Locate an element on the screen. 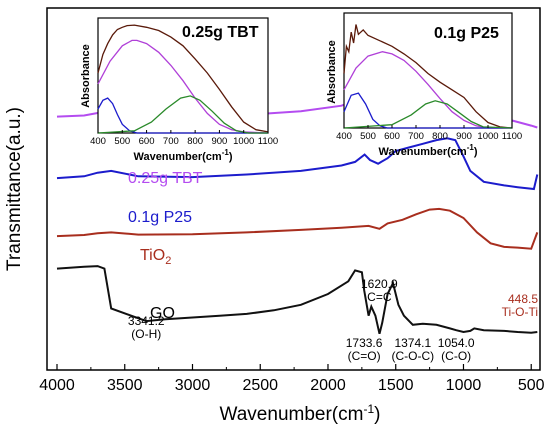 This screenshot has height=434, width=550. inset-2-tick-label-6: 1000 is located at coordinates (487, 136).